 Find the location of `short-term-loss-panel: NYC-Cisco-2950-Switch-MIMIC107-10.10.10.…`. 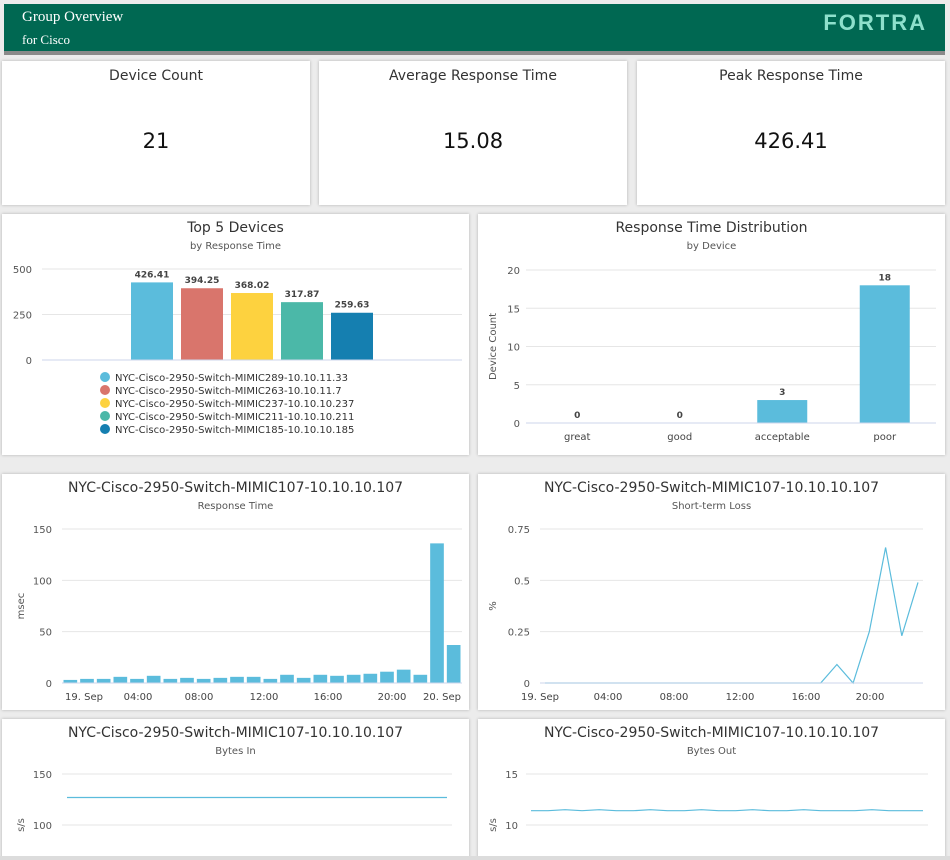

short-term-loss-panel: NYC-Cisco-2950-Switch-MIMIC107-10.10.10.… is located at coordinates (711, 592).